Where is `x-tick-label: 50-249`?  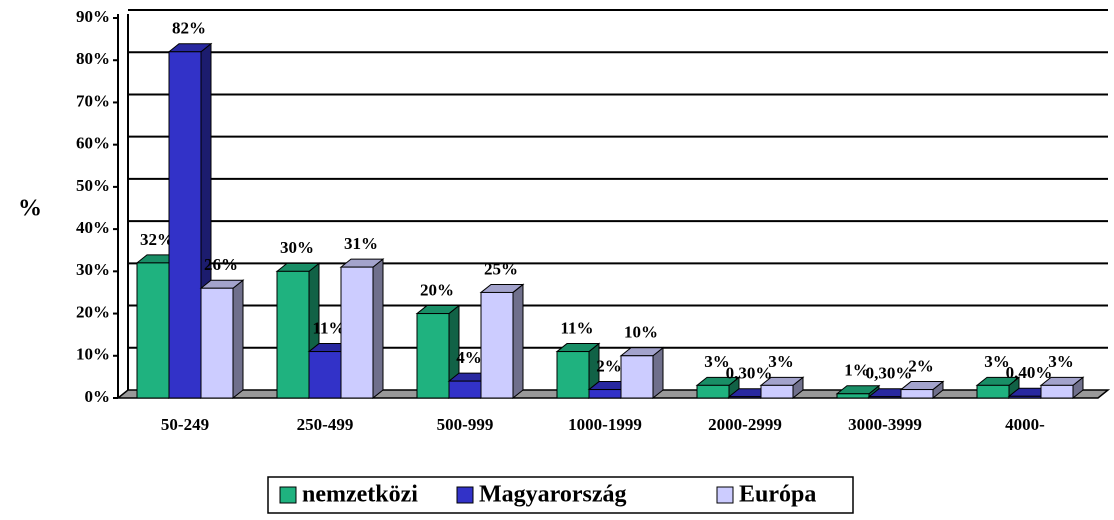
x-tick-label: 50-249 is located at coordinates (185, 424).